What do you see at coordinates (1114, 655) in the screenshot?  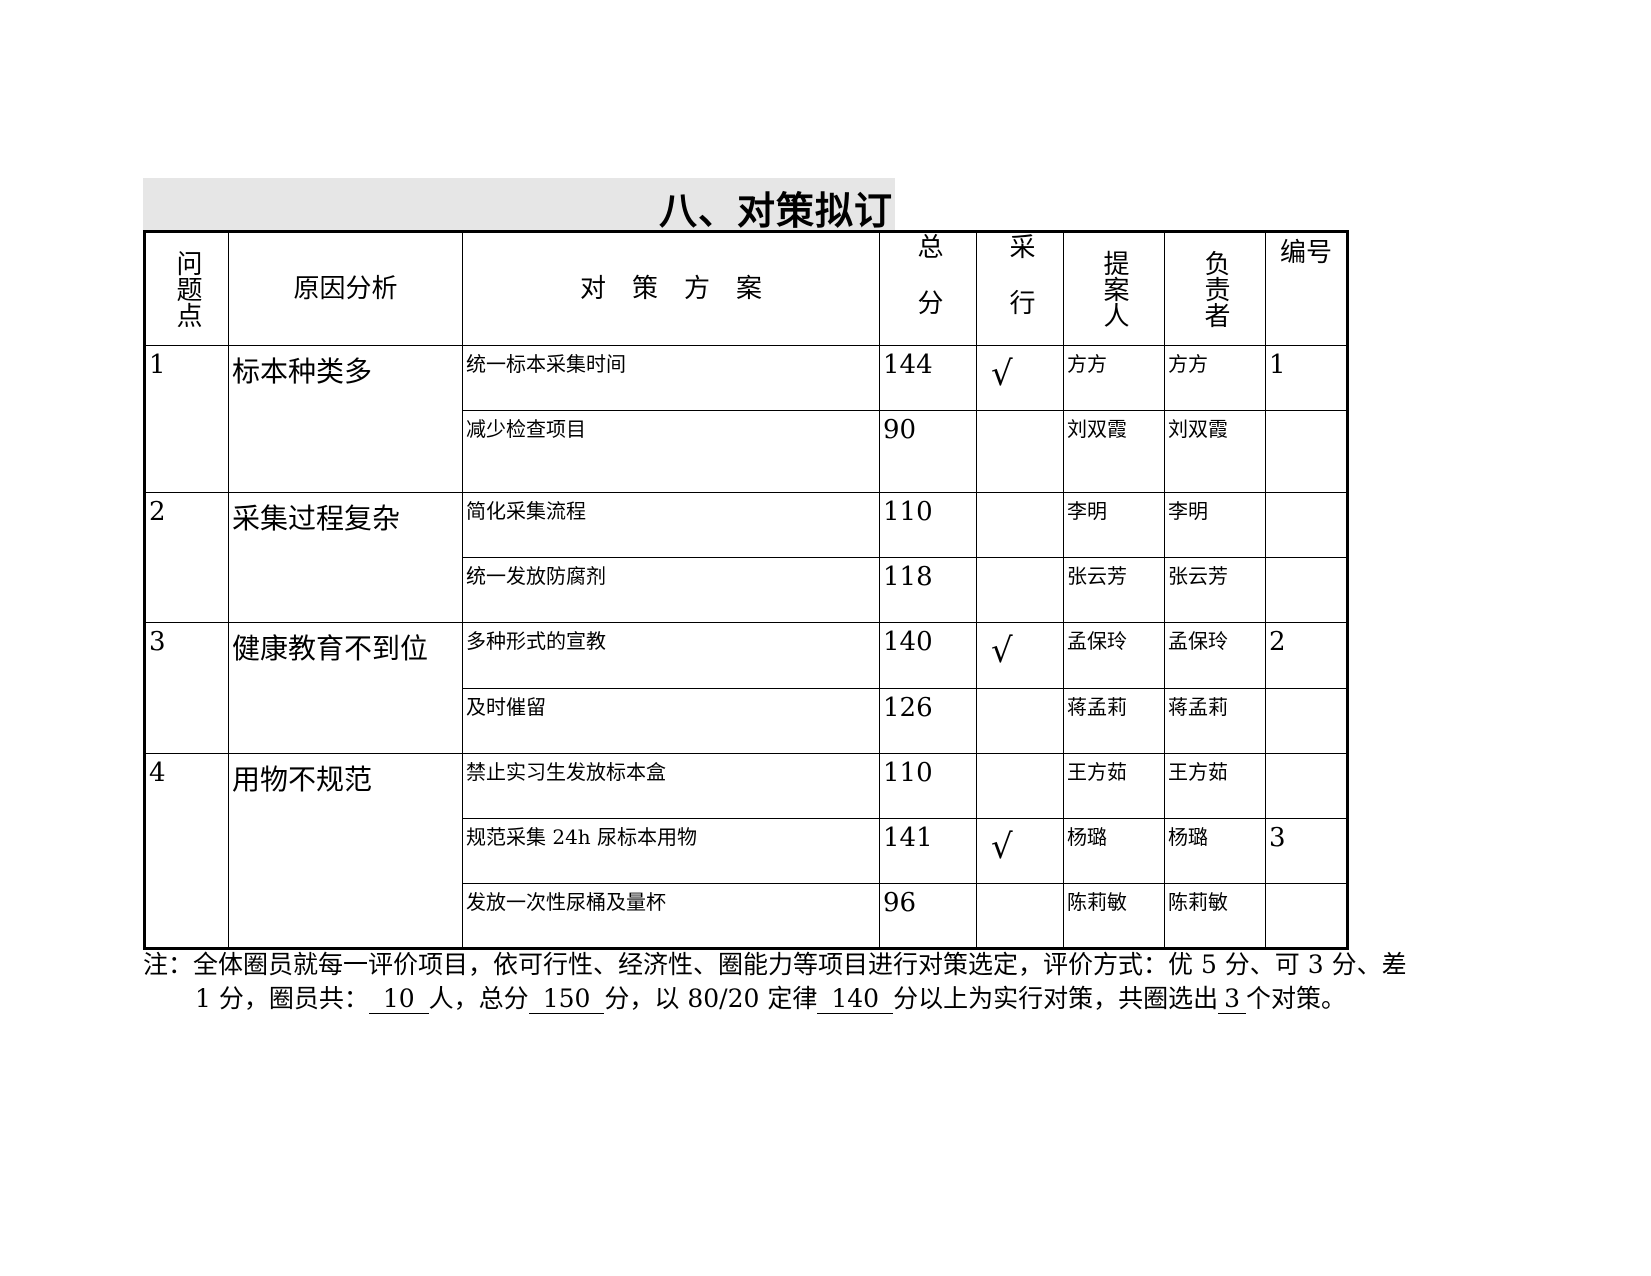 I see `proposer-cell: 孟保玲` at bounding box center [1114, 655].